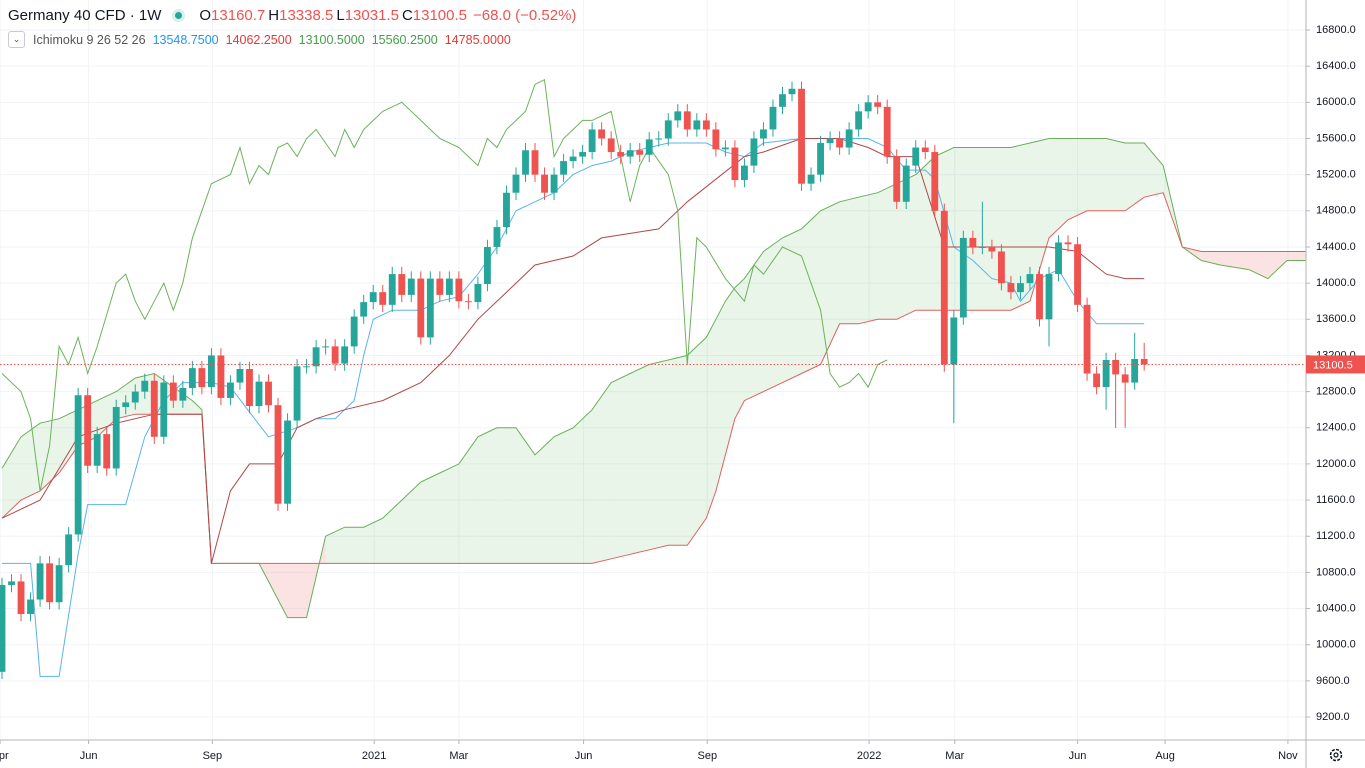 This screenshot has width=1365, height=768. What do you see at coordinates (340, 15) in the screenshot?
I see `ohlc-label: L` at bounding box center [340, 15].